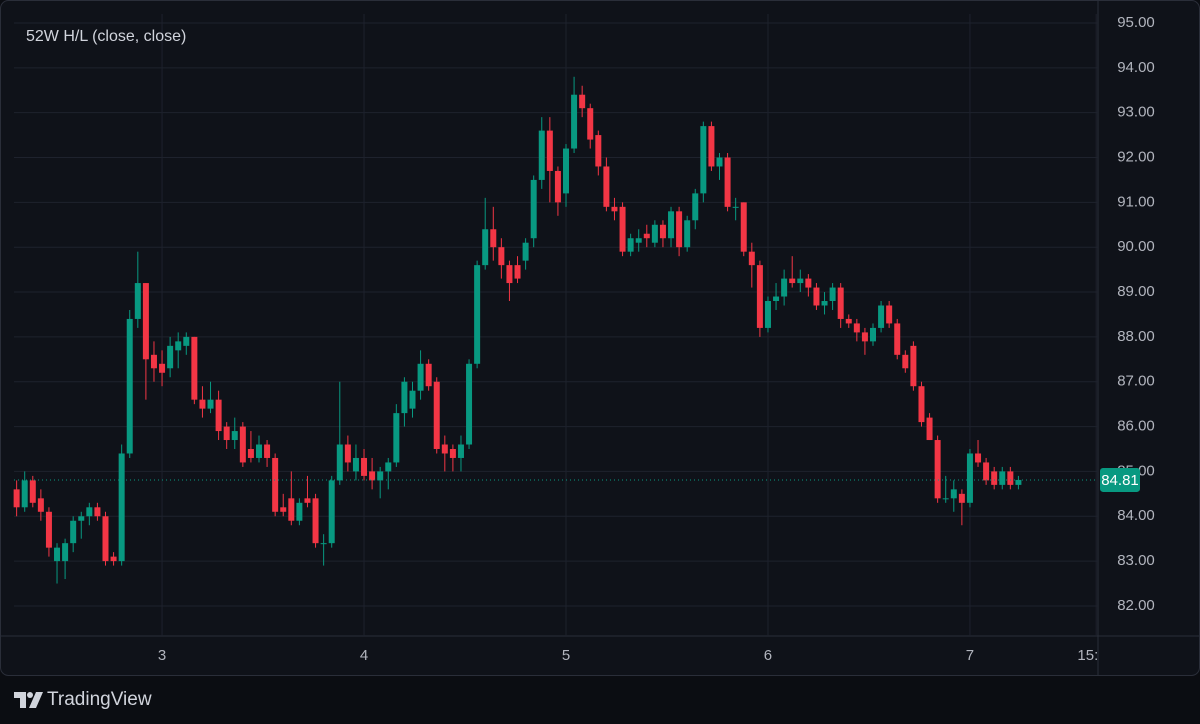 The width and height of the screenshot is (1200, 724). Describe the element at coordinates (28, 700) in the screenshot. I see `logo` at that location.